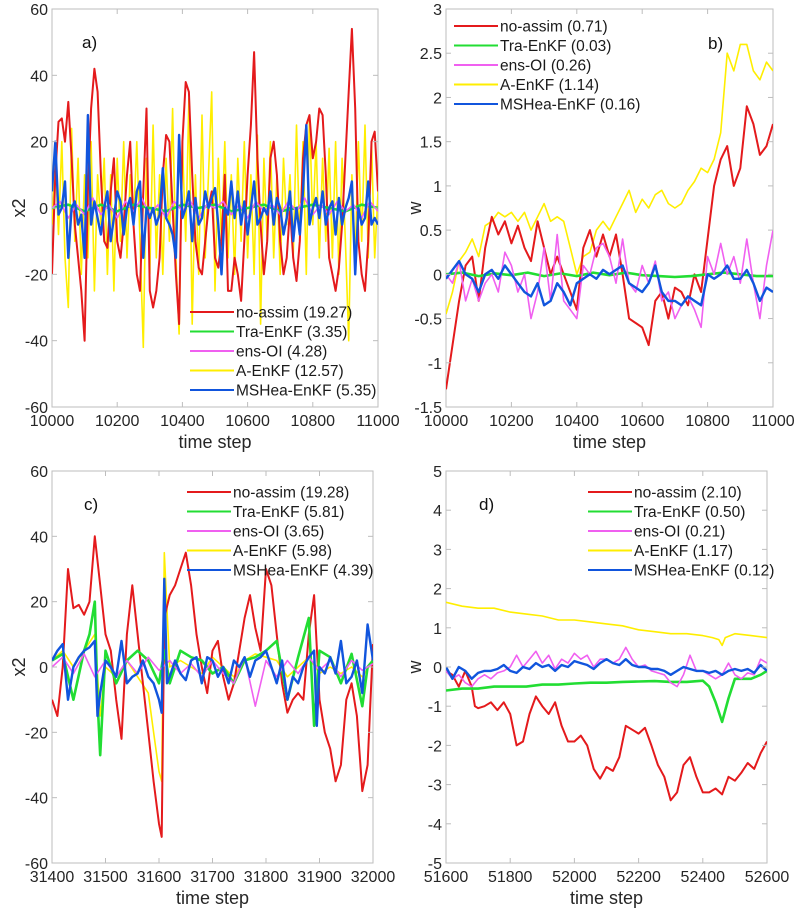  What do you see at coordinates (266, 877) in the screenshot?
I see `x-tick-label: 31800` at bounding box center [266, 877].